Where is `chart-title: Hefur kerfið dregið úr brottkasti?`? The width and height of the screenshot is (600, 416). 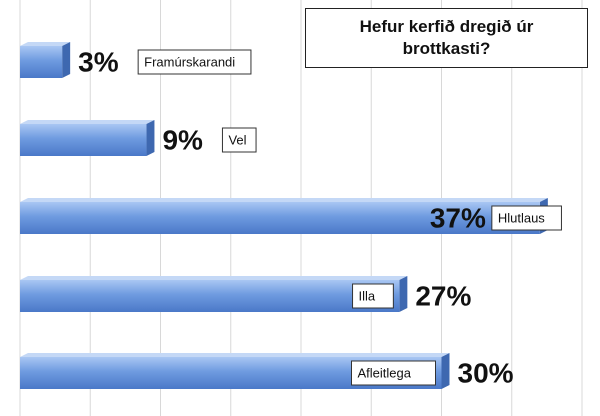
chart-title: Hefur kerfið dregið úr brottkasti? is located at coordinates (446, 38).